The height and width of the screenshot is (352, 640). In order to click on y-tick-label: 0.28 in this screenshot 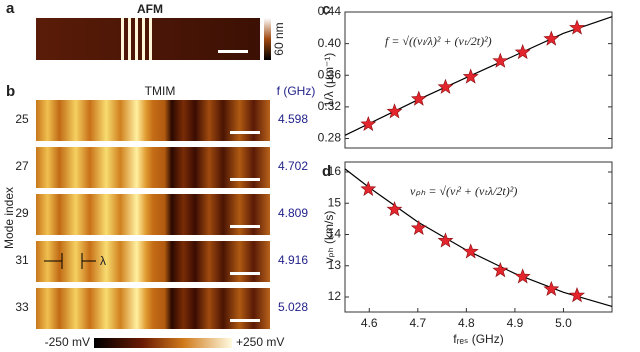, I will do `click(330, 138)`.